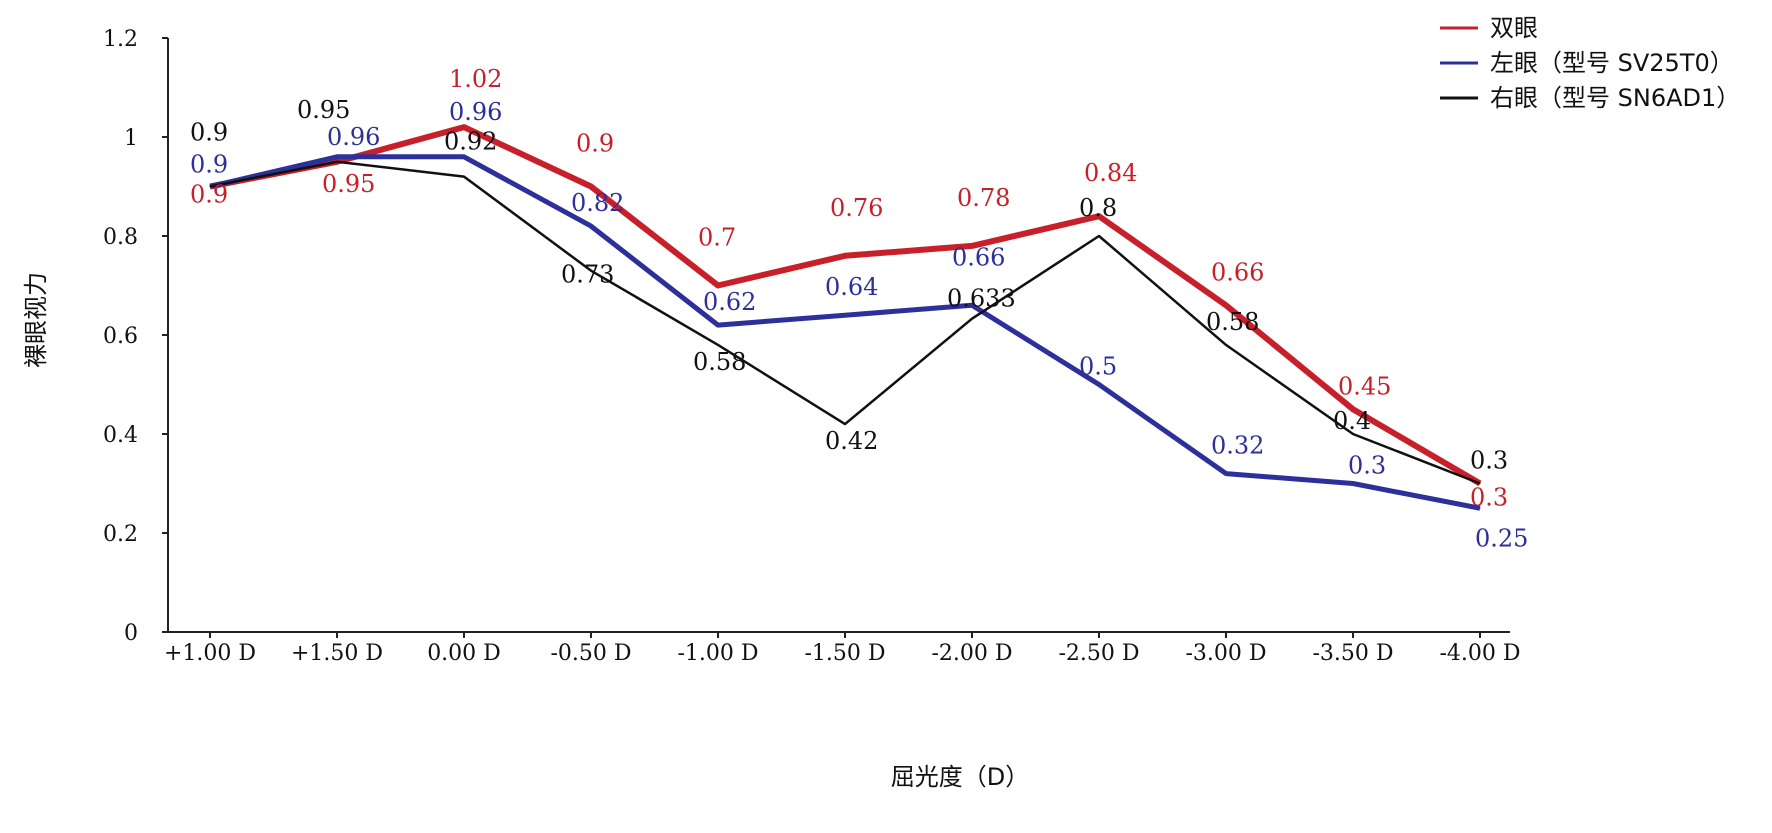 This screenshot has height=833, width=1772. Describe the element at coordinates (717, 238) in the screenshot. I see `data-label: 0.7` at that location.